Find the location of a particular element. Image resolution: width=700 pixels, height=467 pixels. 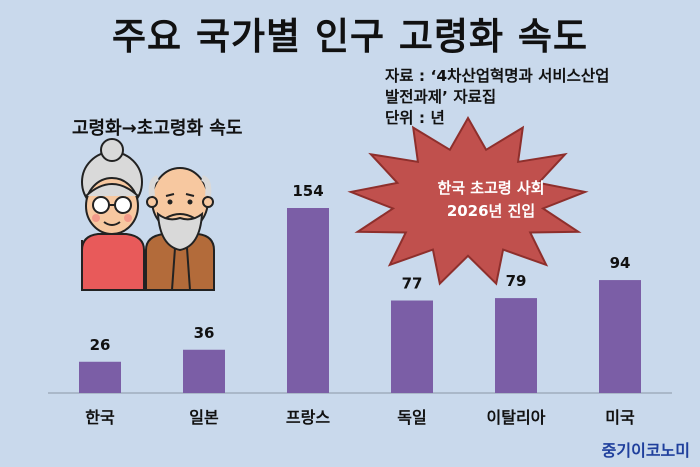

category-label: 독일 is located at coordinates (411, 417).